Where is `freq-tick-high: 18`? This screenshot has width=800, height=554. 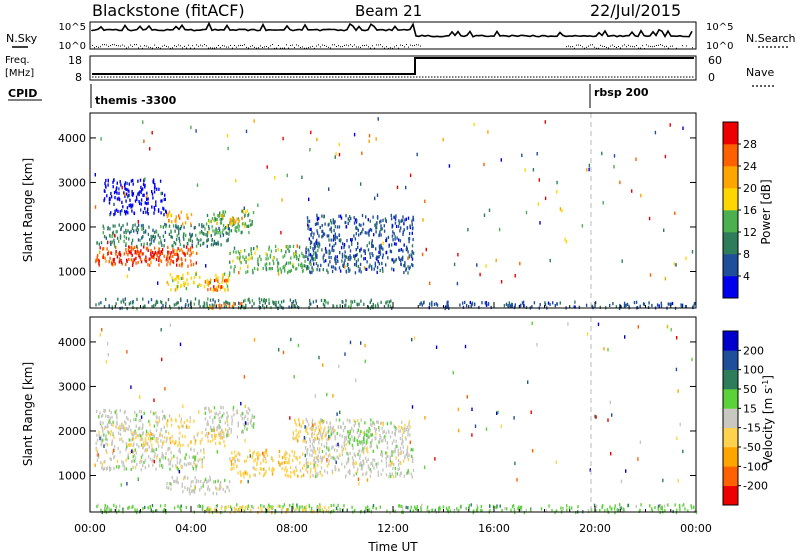 freq-tick-high: 18 is located at coordinates (75, 60).